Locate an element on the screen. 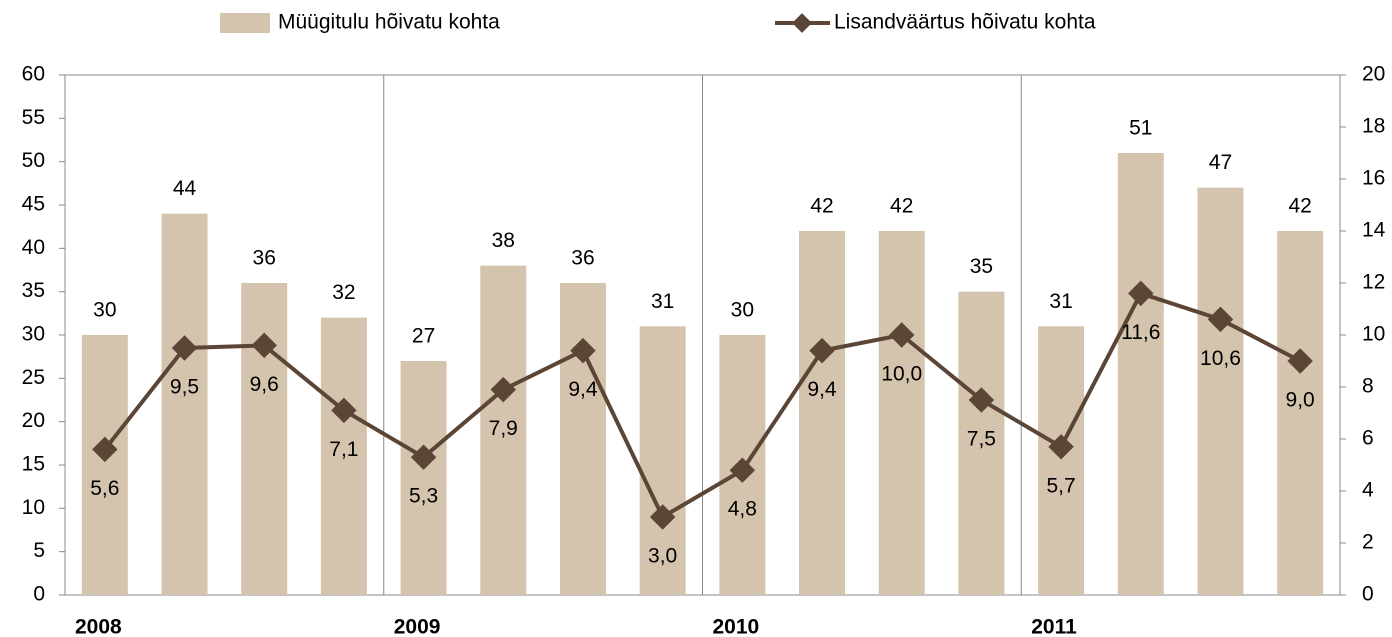 The width and height of the screenshot is (1392, 637). x-tick-label: 2010 is located at coordinates (736, 626).